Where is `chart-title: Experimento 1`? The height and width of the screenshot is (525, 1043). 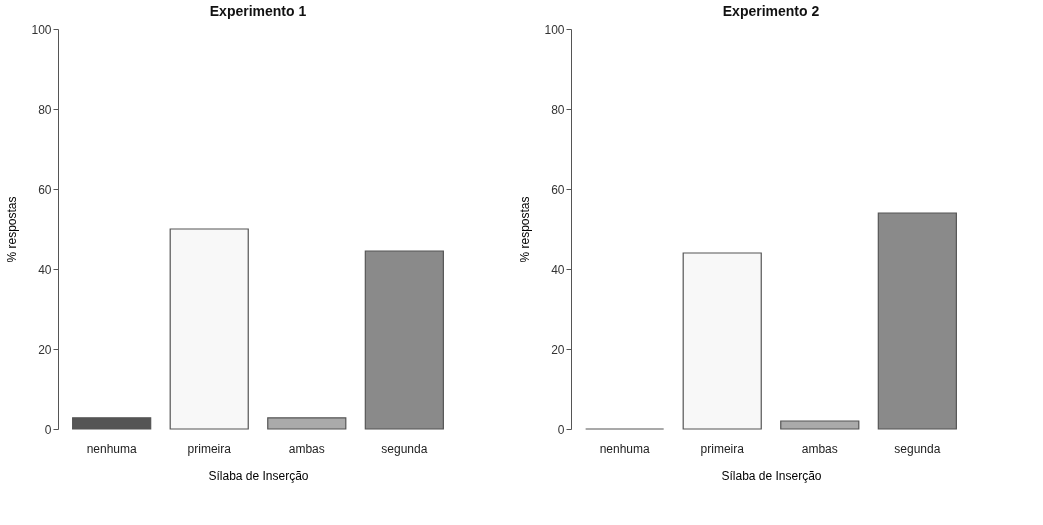 chart-title: Experimento 1 is located at coordinates (258, 11).